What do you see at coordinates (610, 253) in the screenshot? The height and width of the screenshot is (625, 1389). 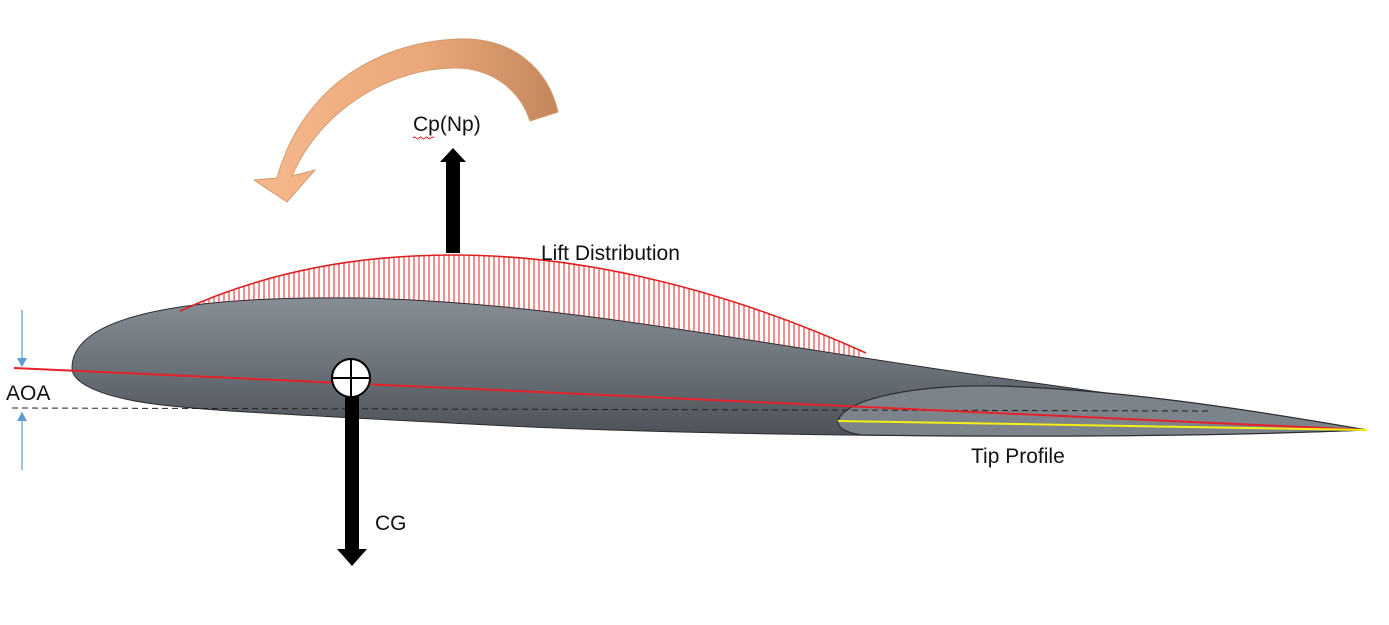 I see `lift-distribution-label: Lift Distribution` at bounding box center [610, 253].